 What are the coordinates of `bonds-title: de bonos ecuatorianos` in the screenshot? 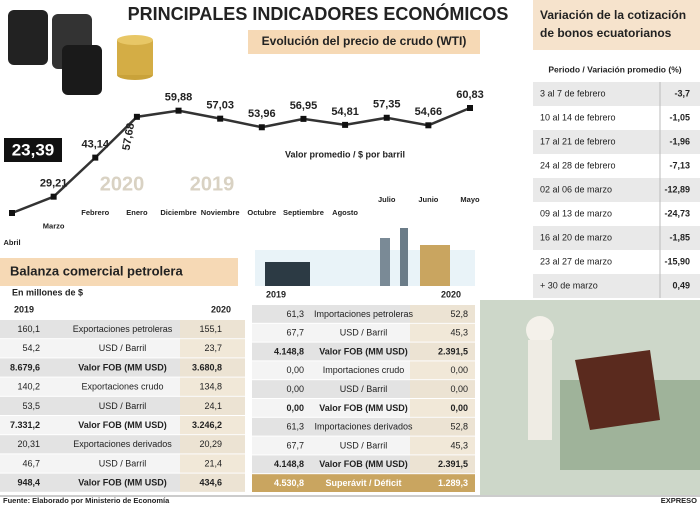 It's located at (606, 33).